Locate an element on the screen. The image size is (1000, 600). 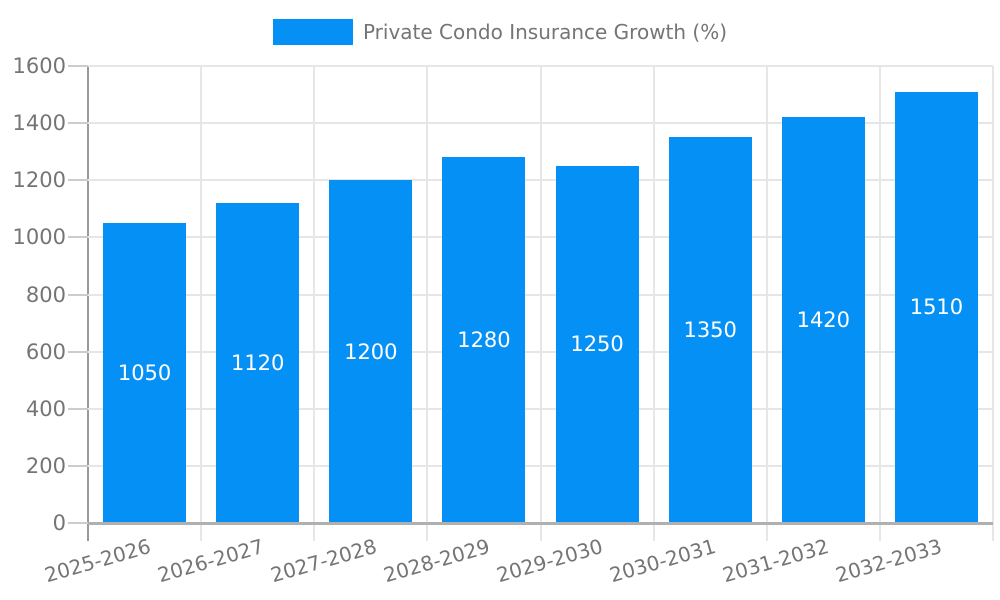
y-tick-label: 1600 is located at coordinates (39, 66).